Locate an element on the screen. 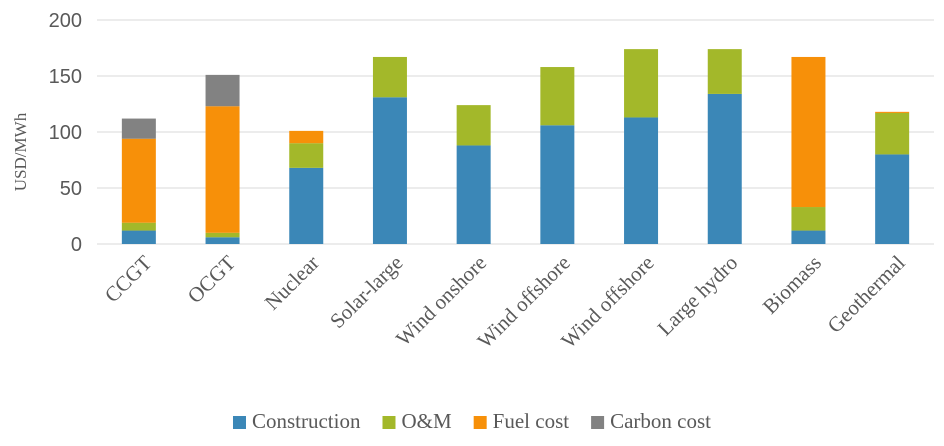 Image resolution: width=944 pixels, height=446 pixels. legend-label: Construction is located at coordinates (306, 421).